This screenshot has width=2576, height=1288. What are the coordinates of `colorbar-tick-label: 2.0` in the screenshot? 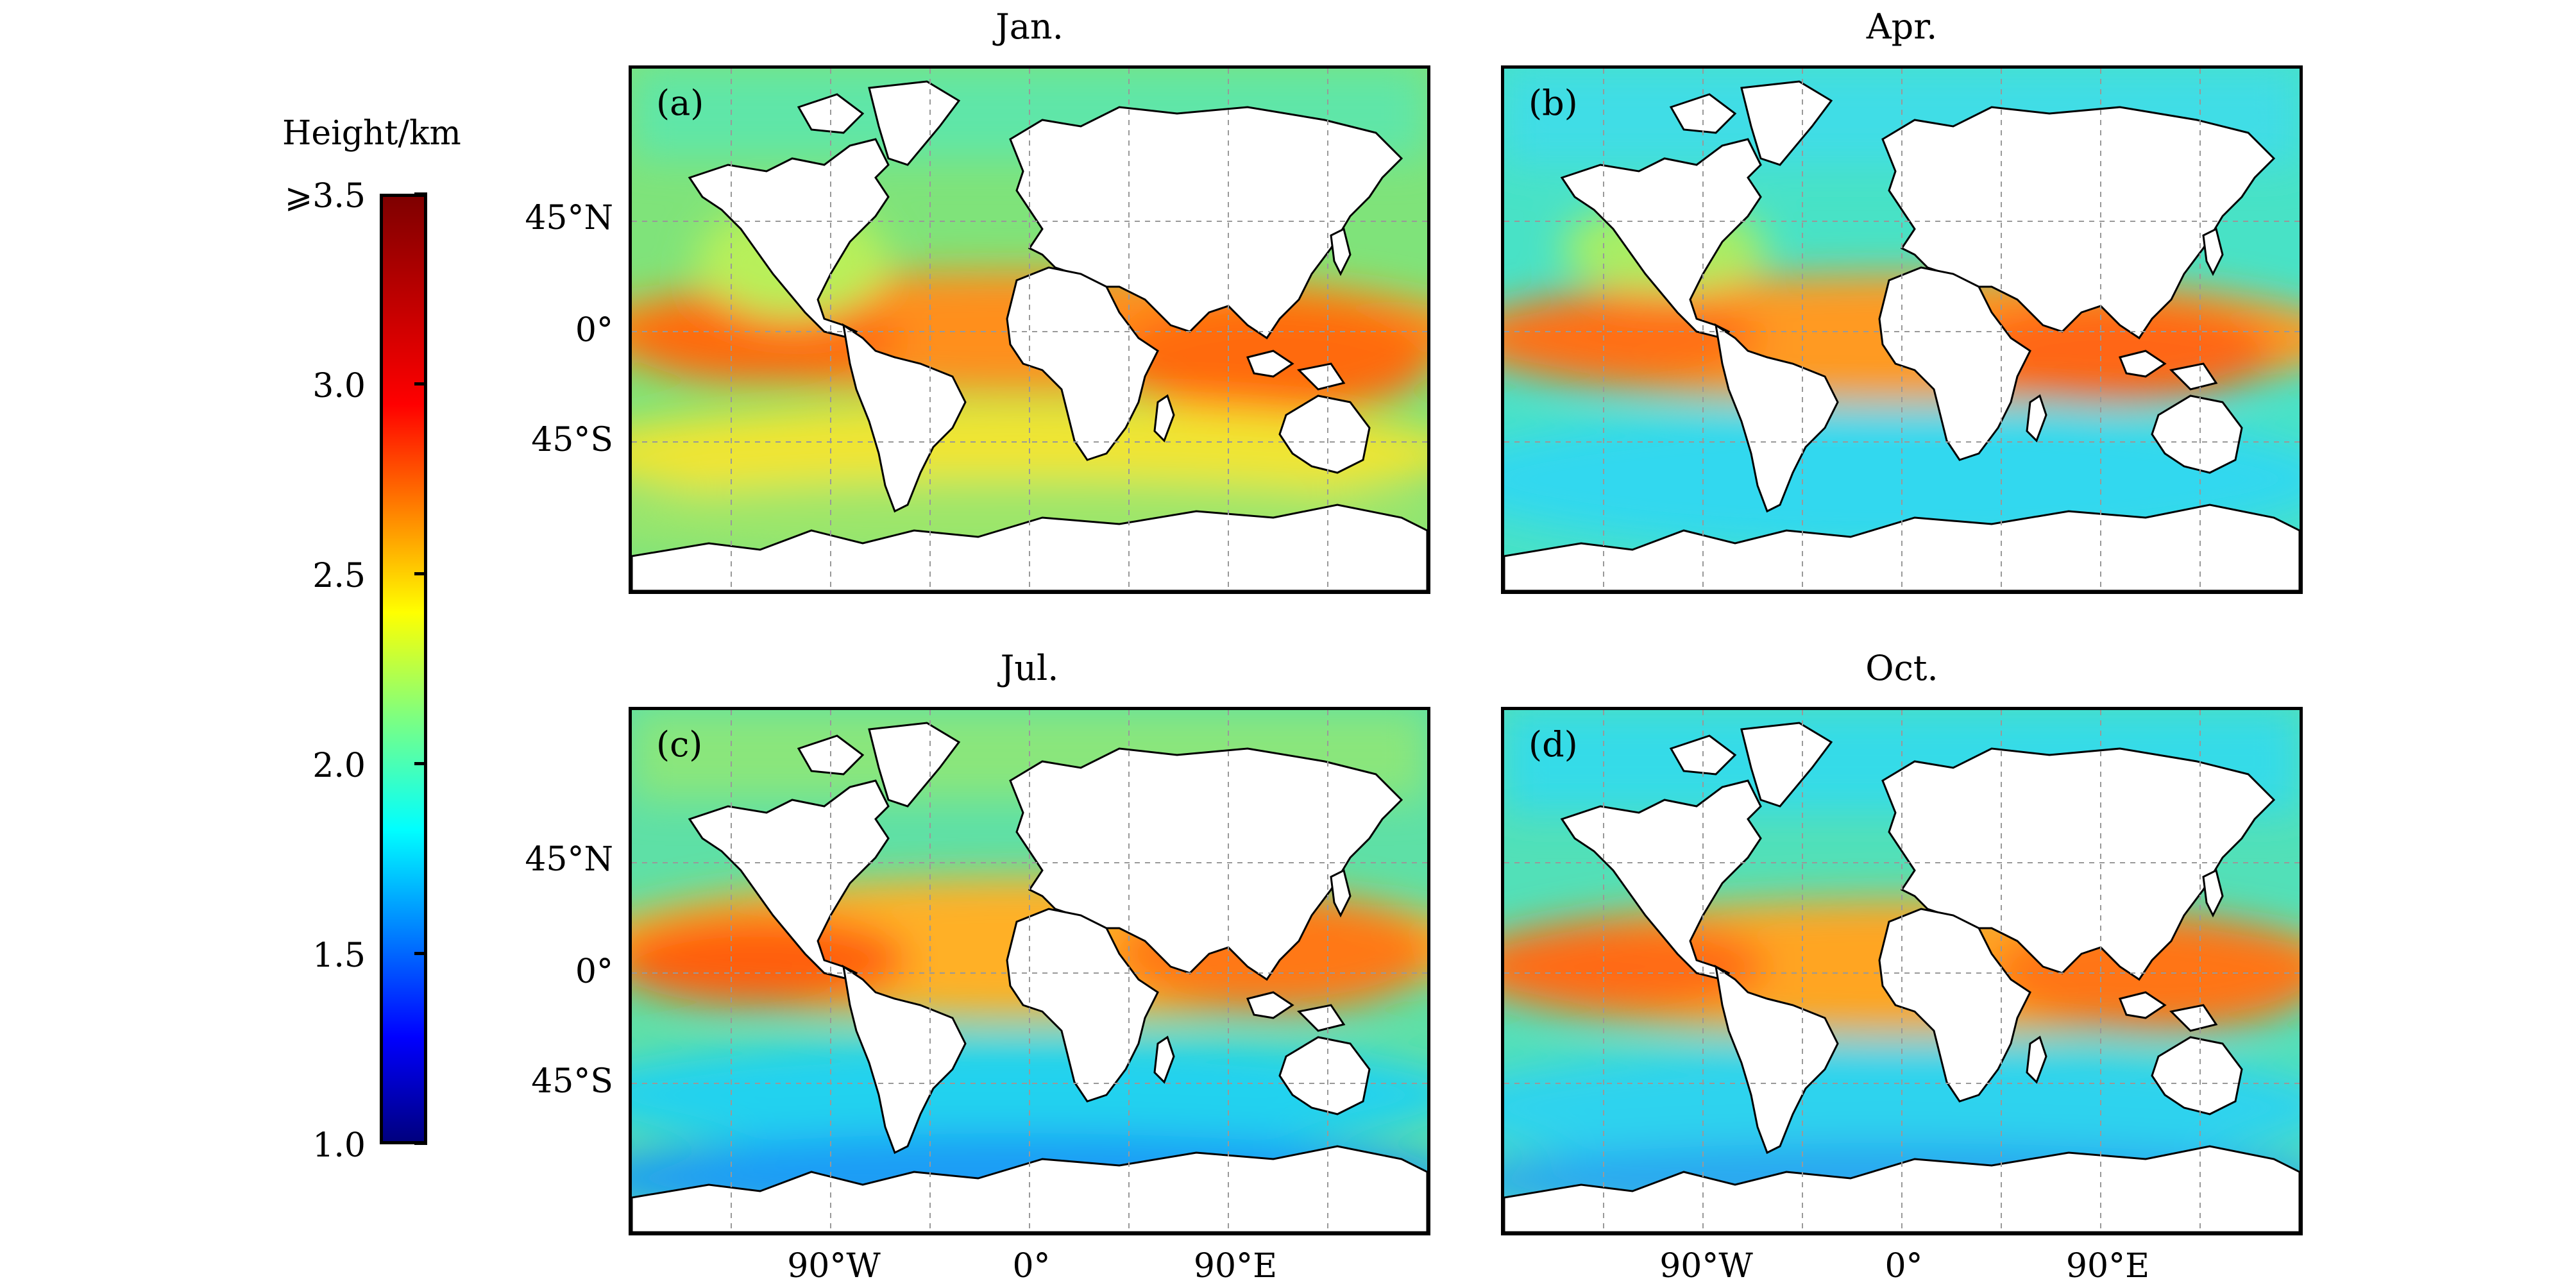 It's located at (339, 766).